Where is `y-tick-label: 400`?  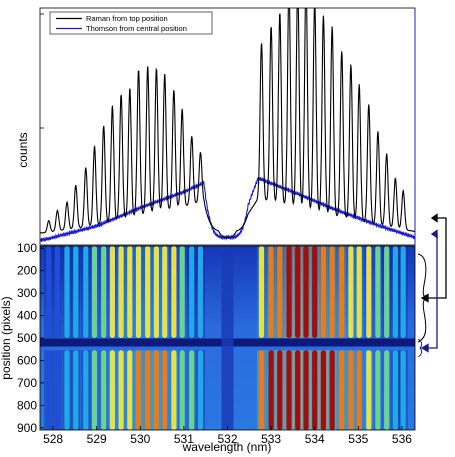
y-tick-label: 400 is located at coordinates (27, 316).